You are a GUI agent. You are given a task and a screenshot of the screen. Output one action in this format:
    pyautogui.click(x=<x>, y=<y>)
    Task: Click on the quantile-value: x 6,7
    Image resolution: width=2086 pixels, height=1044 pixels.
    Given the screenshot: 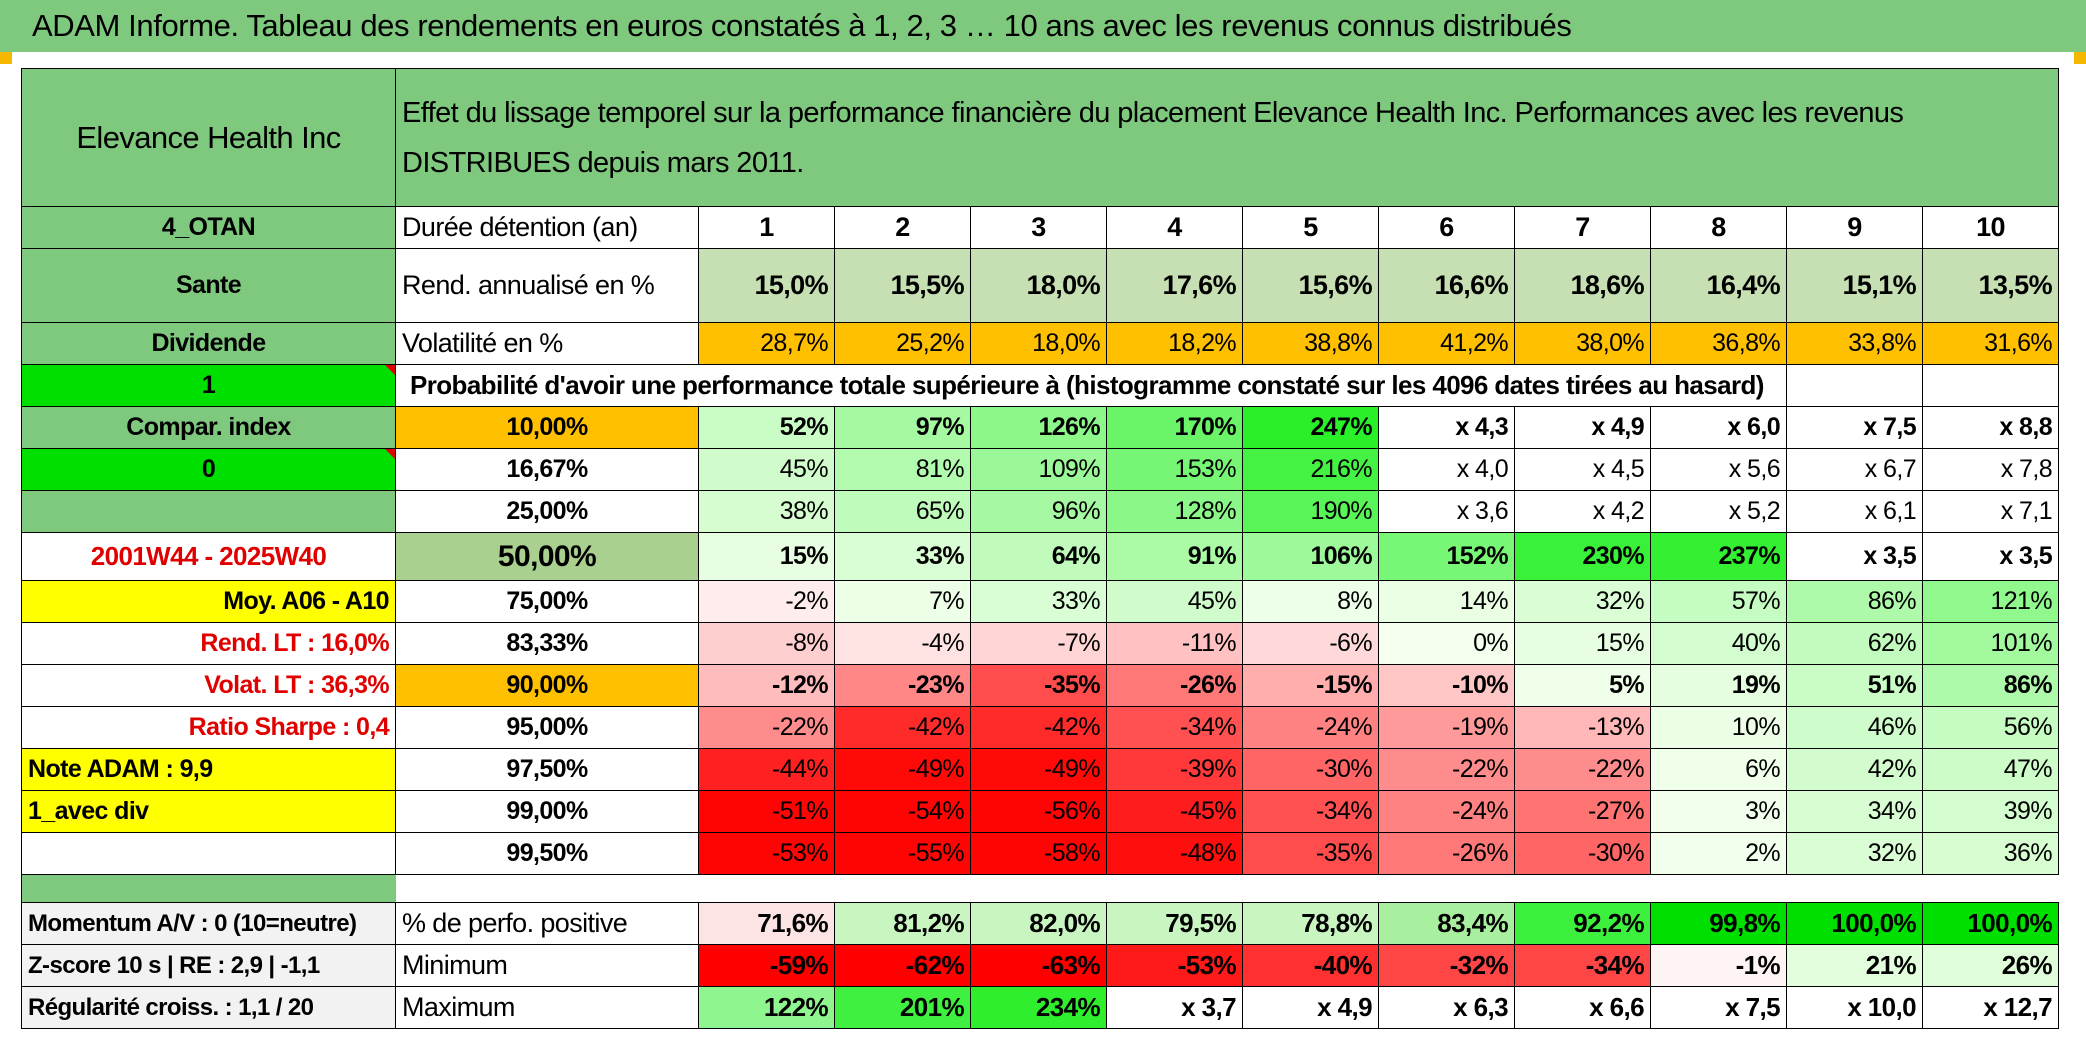 What is the action you would take?
    pyautogui.click(x=1854, y=469)
    